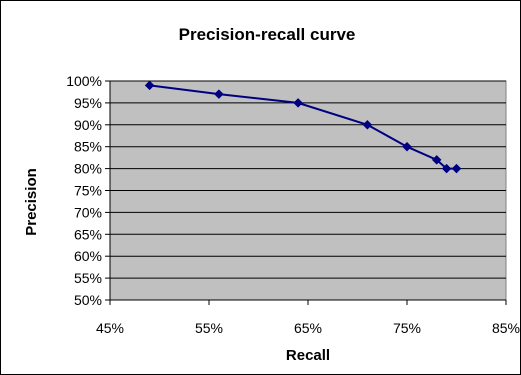 This screenshot has height=375, width=521. Describe the element at coordinates (31, 202) in the screenshot. I see `y-axis-title: Precision` at that location.